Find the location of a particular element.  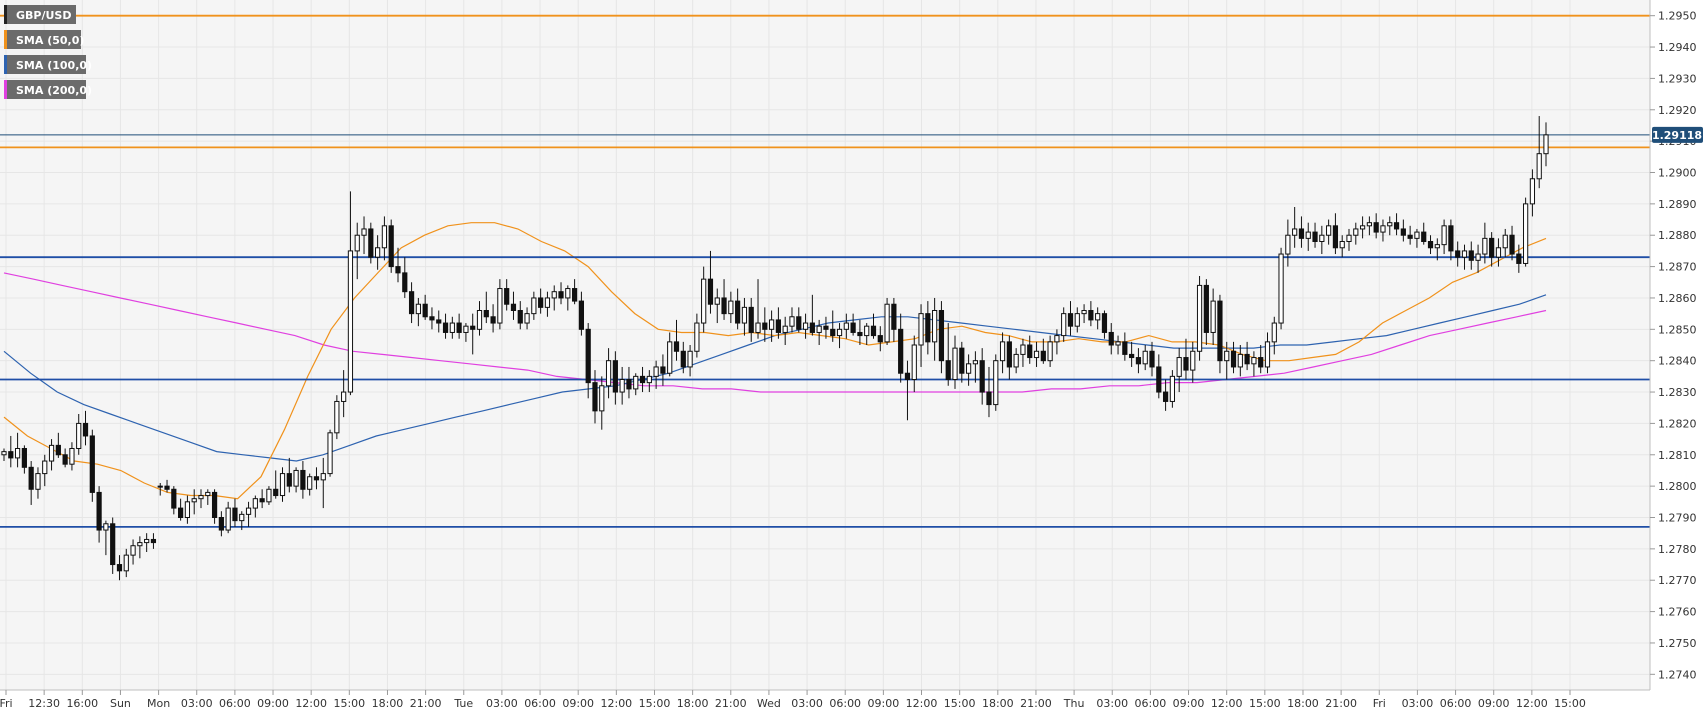

y-tick-label: 1.2750 is located at coordinates (1677, 643).